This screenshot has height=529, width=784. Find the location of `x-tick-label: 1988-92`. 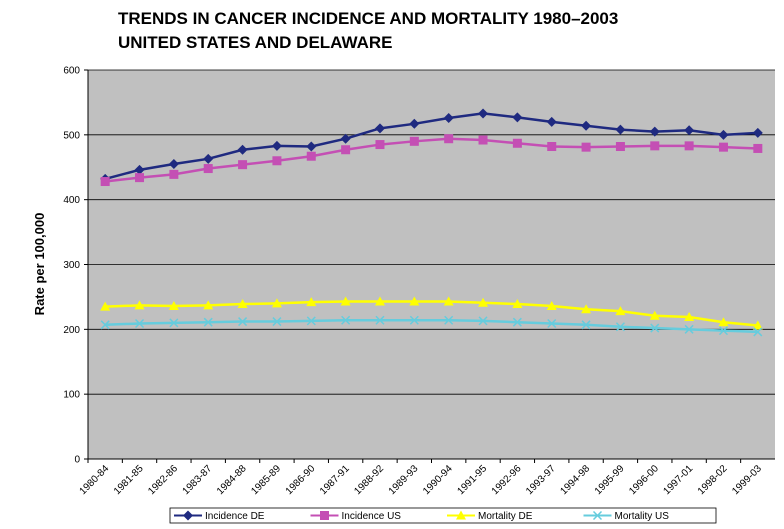

x-tick-label: 1988-92 is located at coordinates (369, 480).